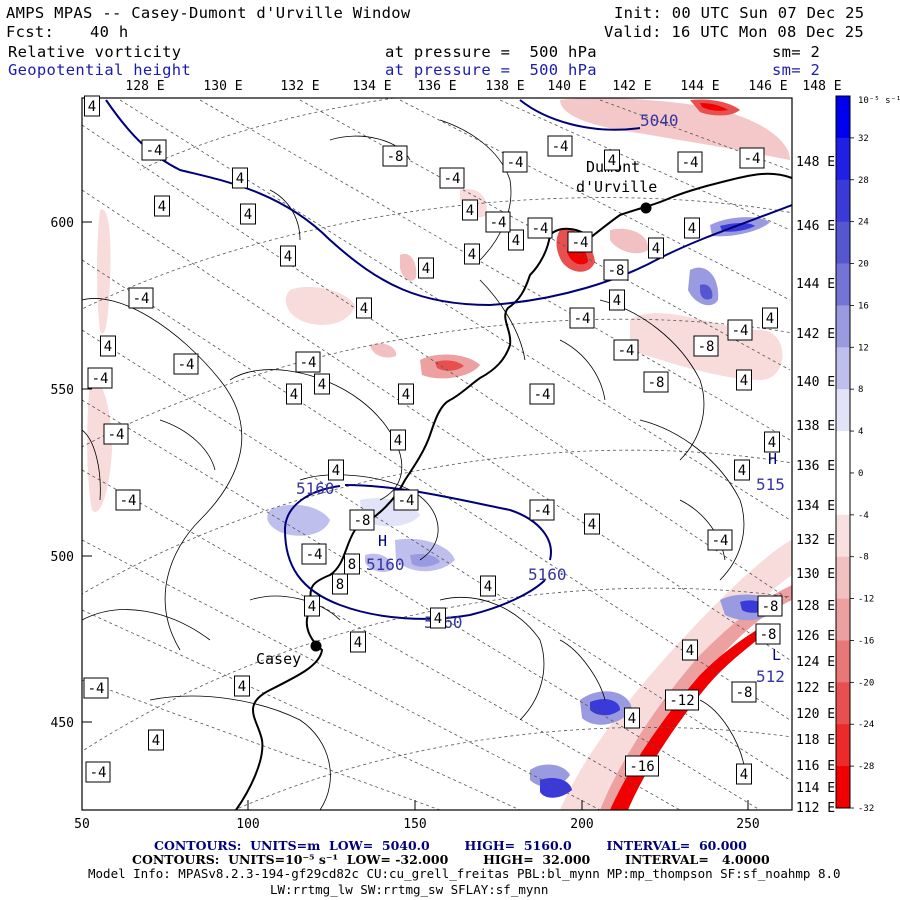 The height and width of the screenshot is (900, 900). I want to click on right-longitude-label: 142 E, so click(815, 334).